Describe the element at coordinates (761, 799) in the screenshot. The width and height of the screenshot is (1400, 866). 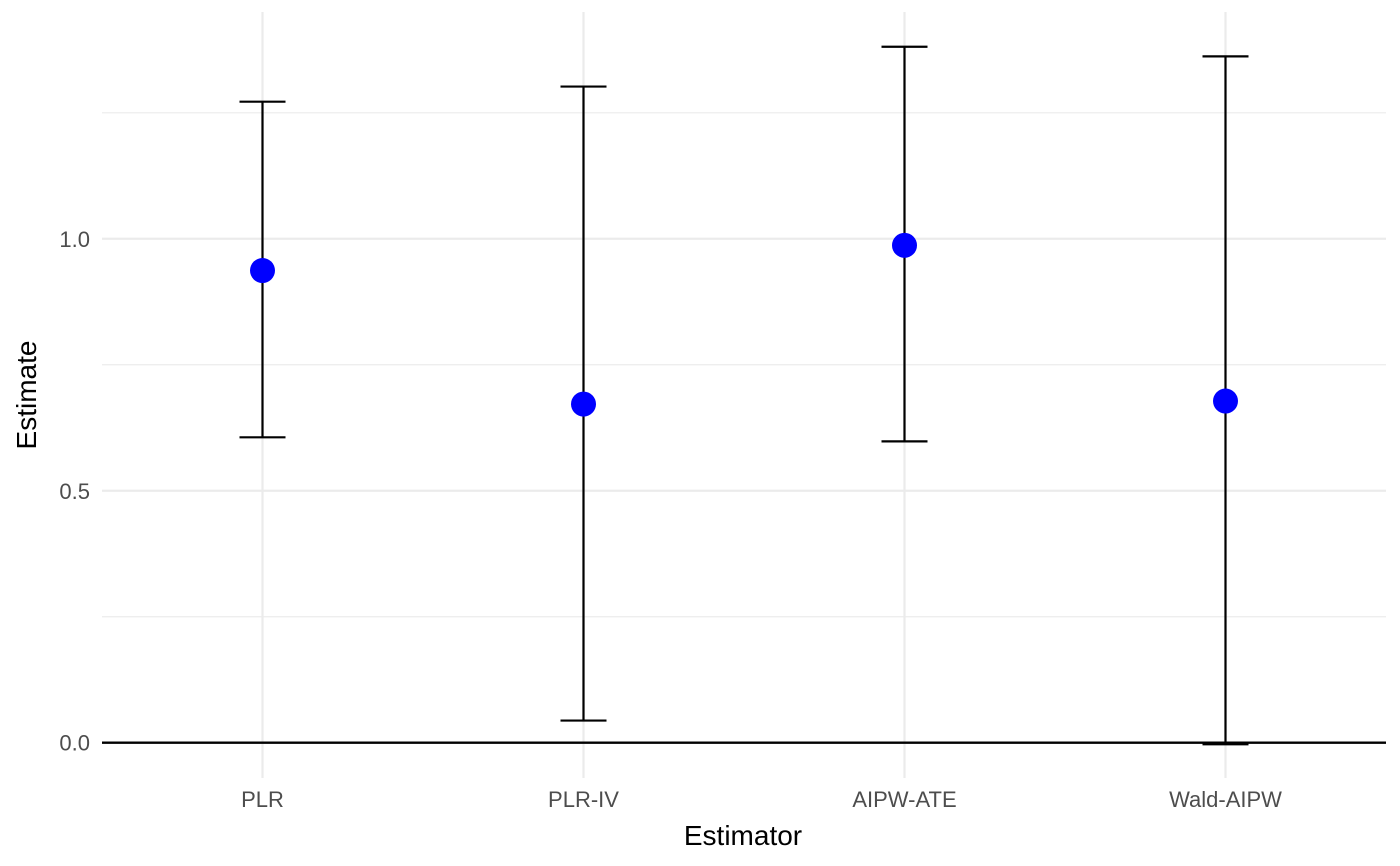
I see `x-tick-labels: PLR PLR-IV AIPW-ATE Wald-AIPW` at that location.